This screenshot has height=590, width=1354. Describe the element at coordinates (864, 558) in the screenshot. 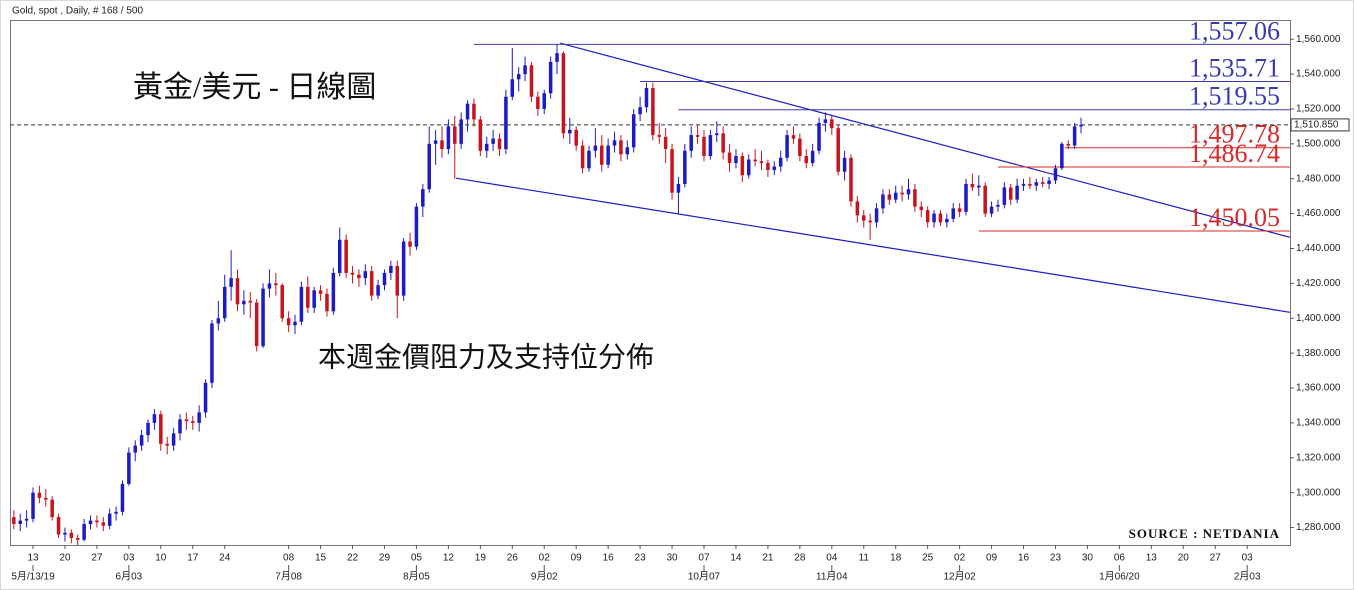

I see `x-tick-label: 11` at that location.